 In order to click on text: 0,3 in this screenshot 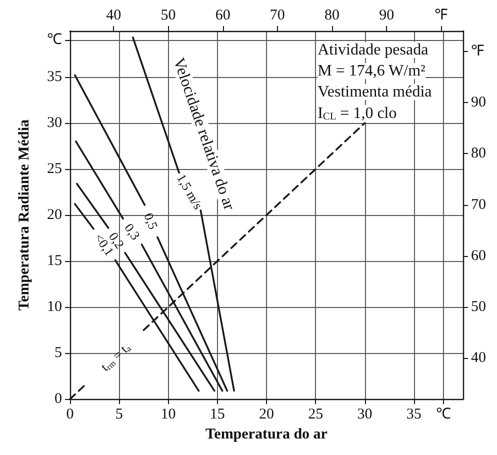, I will do `click(133, 231)`.